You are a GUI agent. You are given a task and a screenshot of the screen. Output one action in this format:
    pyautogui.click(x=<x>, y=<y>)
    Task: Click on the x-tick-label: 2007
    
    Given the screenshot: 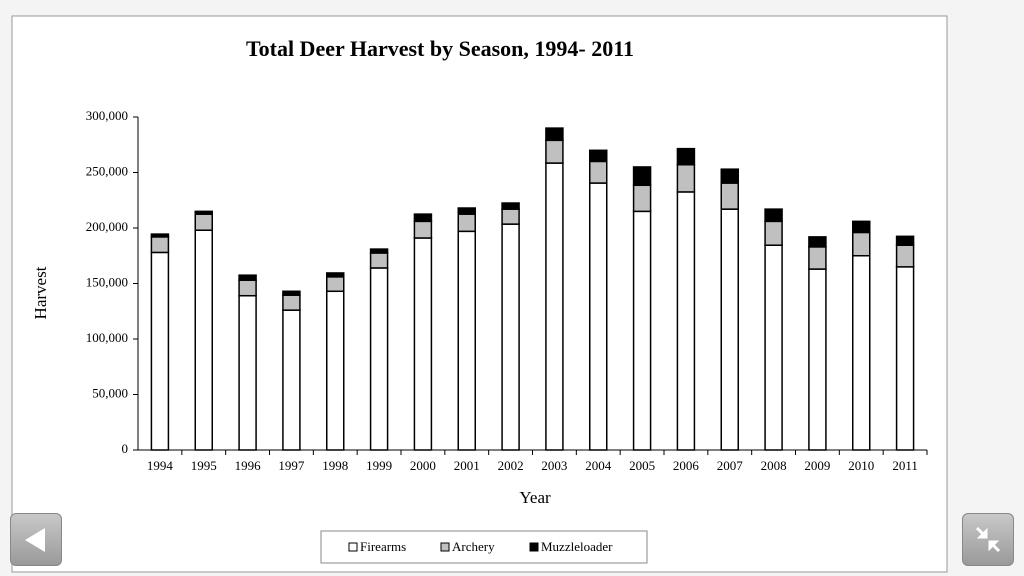 What is the action you would take?
    pyautogui.click(x=730, y=465)
    